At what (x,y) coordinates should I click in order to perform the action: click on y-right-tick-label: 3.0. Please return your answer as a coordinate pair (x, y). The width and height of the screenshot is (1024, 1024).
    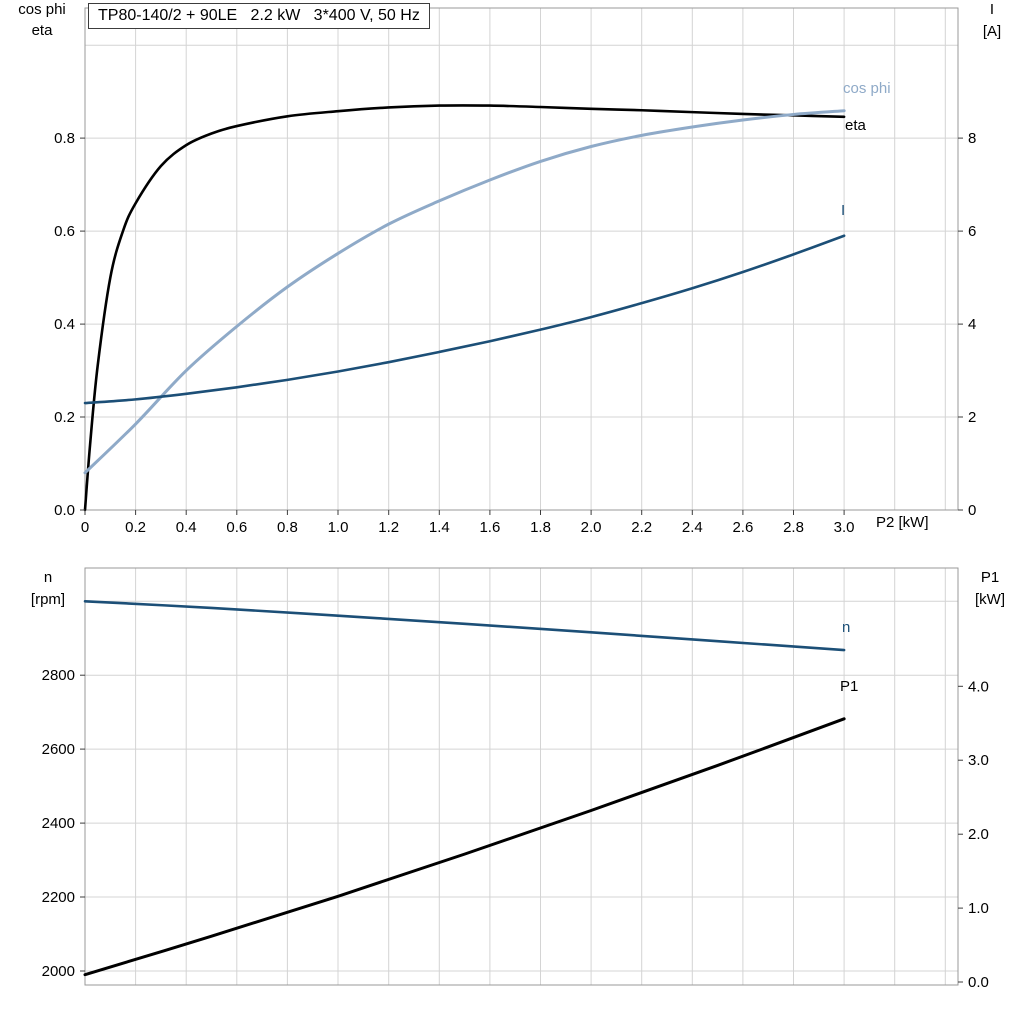
    Looking at the image, I should click on (978, 760).